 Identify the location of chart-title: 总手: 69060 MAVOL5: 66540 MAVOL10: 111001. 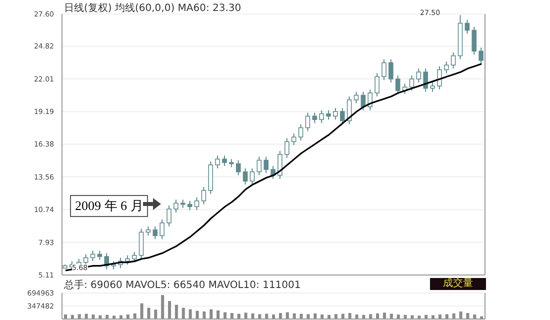
(182, 285).